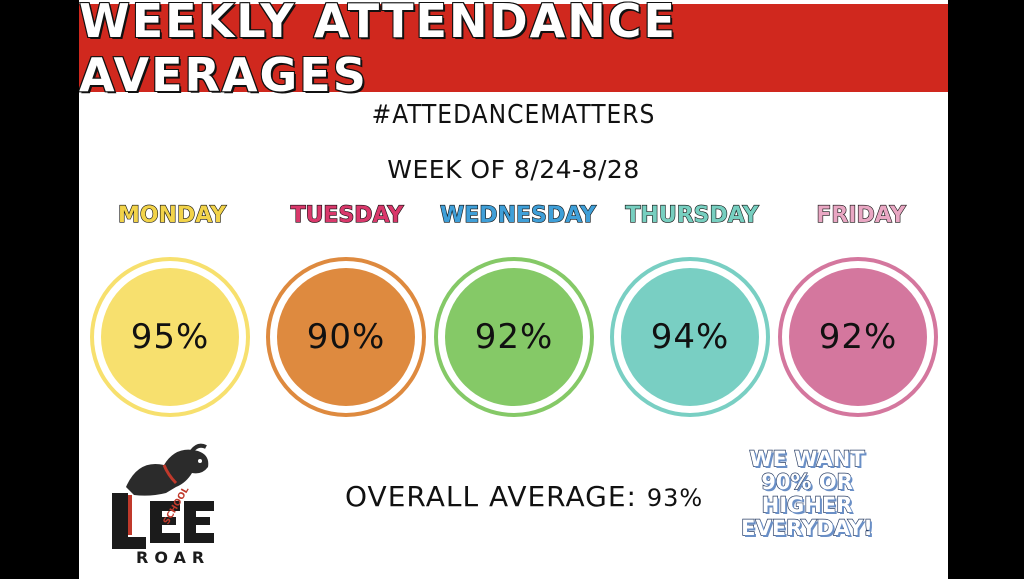  I want to click on overall-average: OVERALL AVERAGE: 93%, so click(524, 496).